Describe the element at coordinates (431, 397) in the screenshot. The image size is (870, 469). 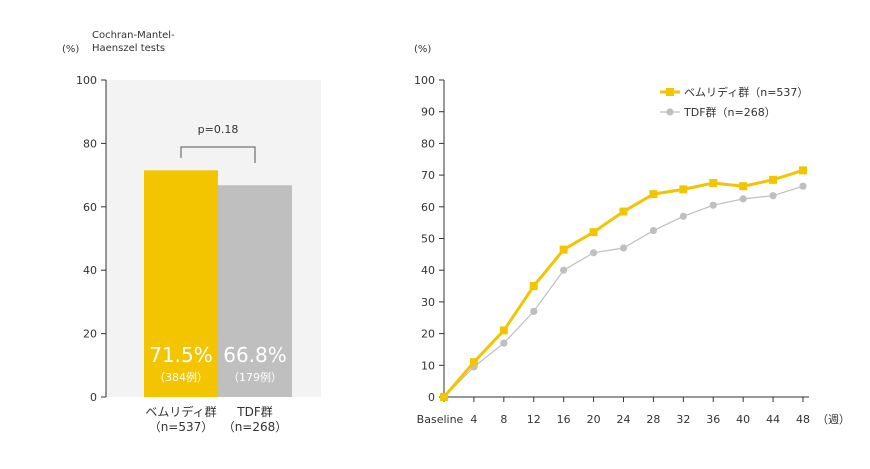
I see `line-y-tick-label: 0` at that location.